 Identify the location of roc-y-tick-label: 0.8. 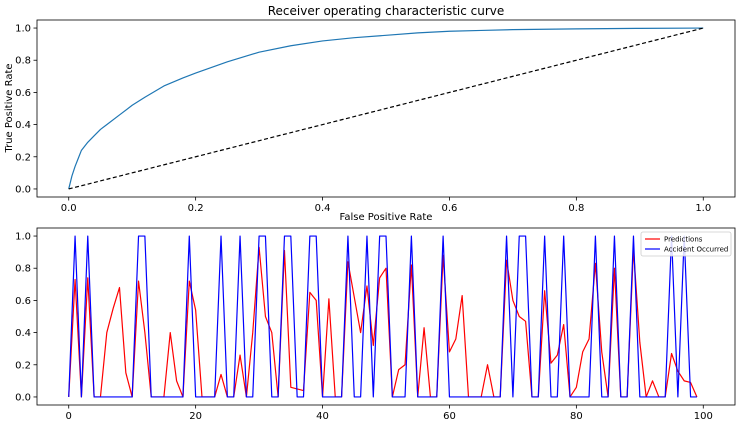
(23, 61).